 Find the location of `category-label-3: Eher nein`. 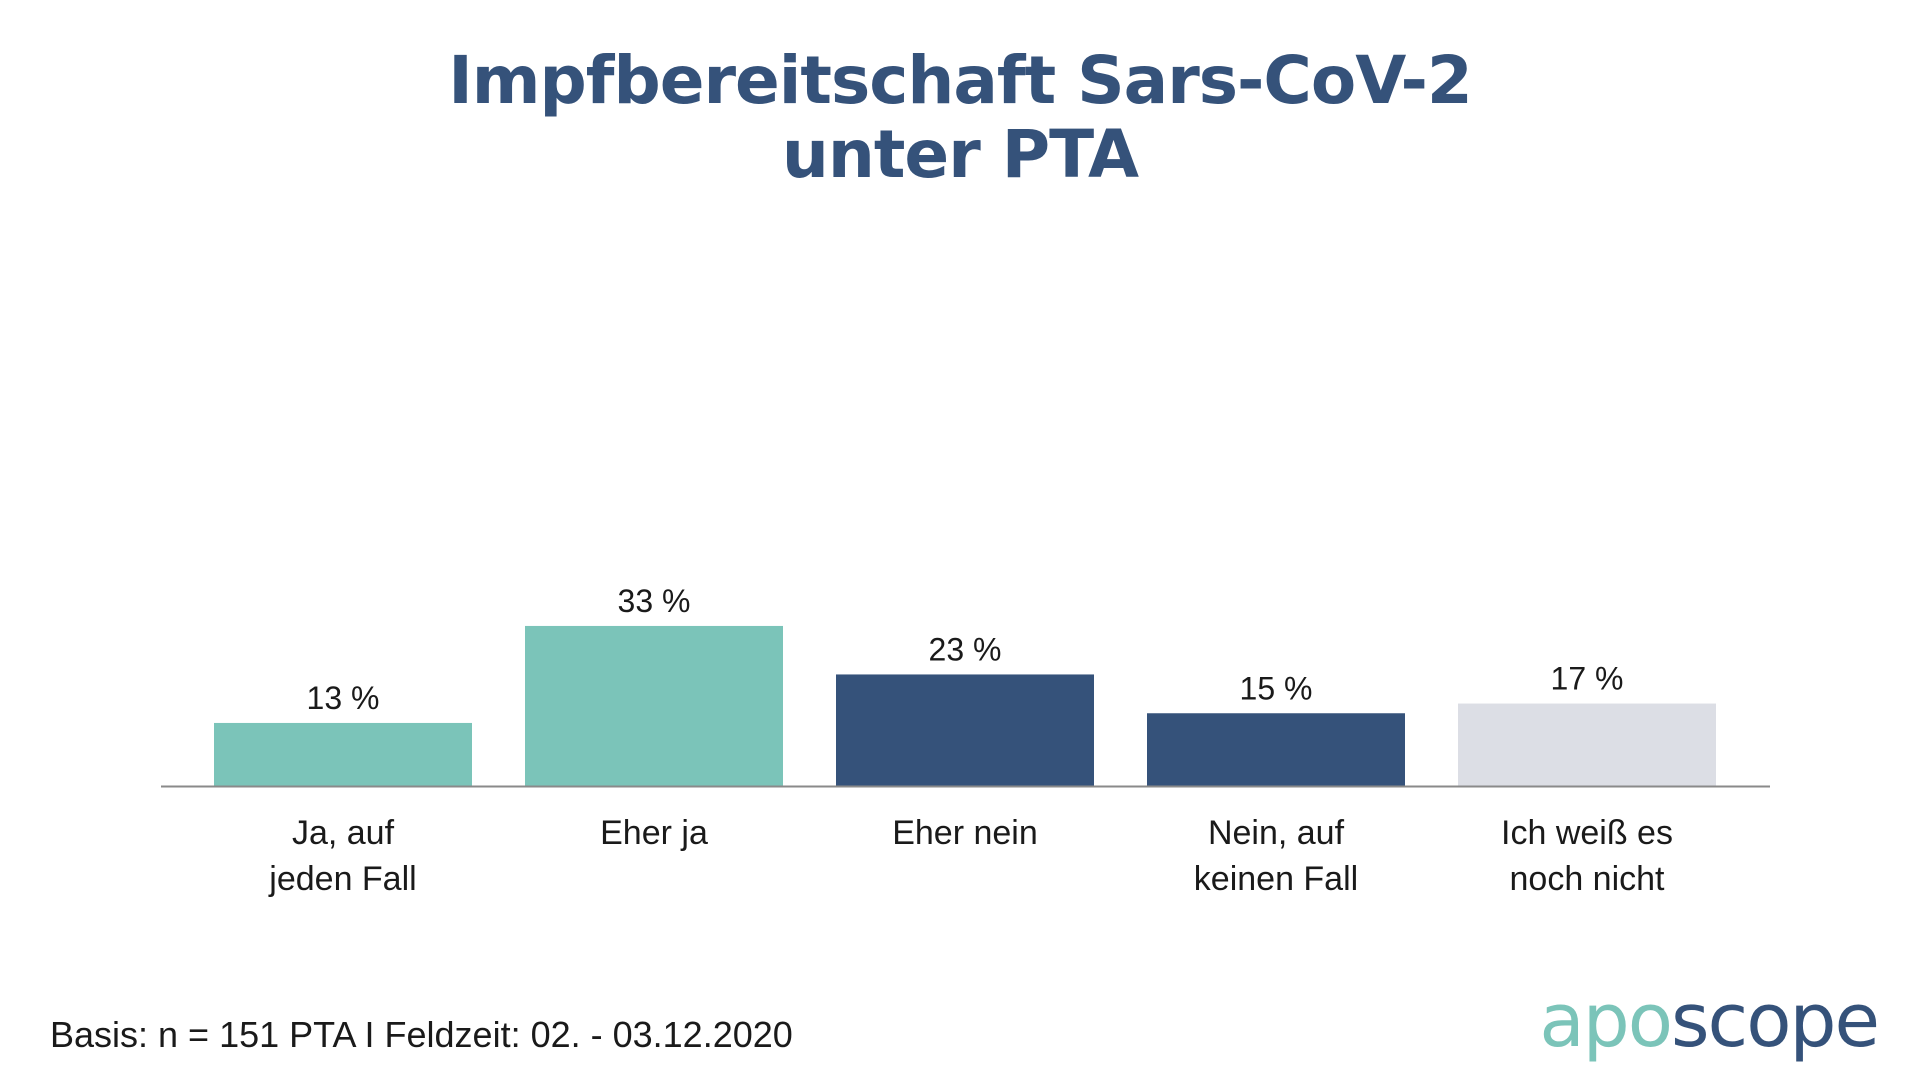

category-label-3: Eher nein is located at coordinates (965, 833).